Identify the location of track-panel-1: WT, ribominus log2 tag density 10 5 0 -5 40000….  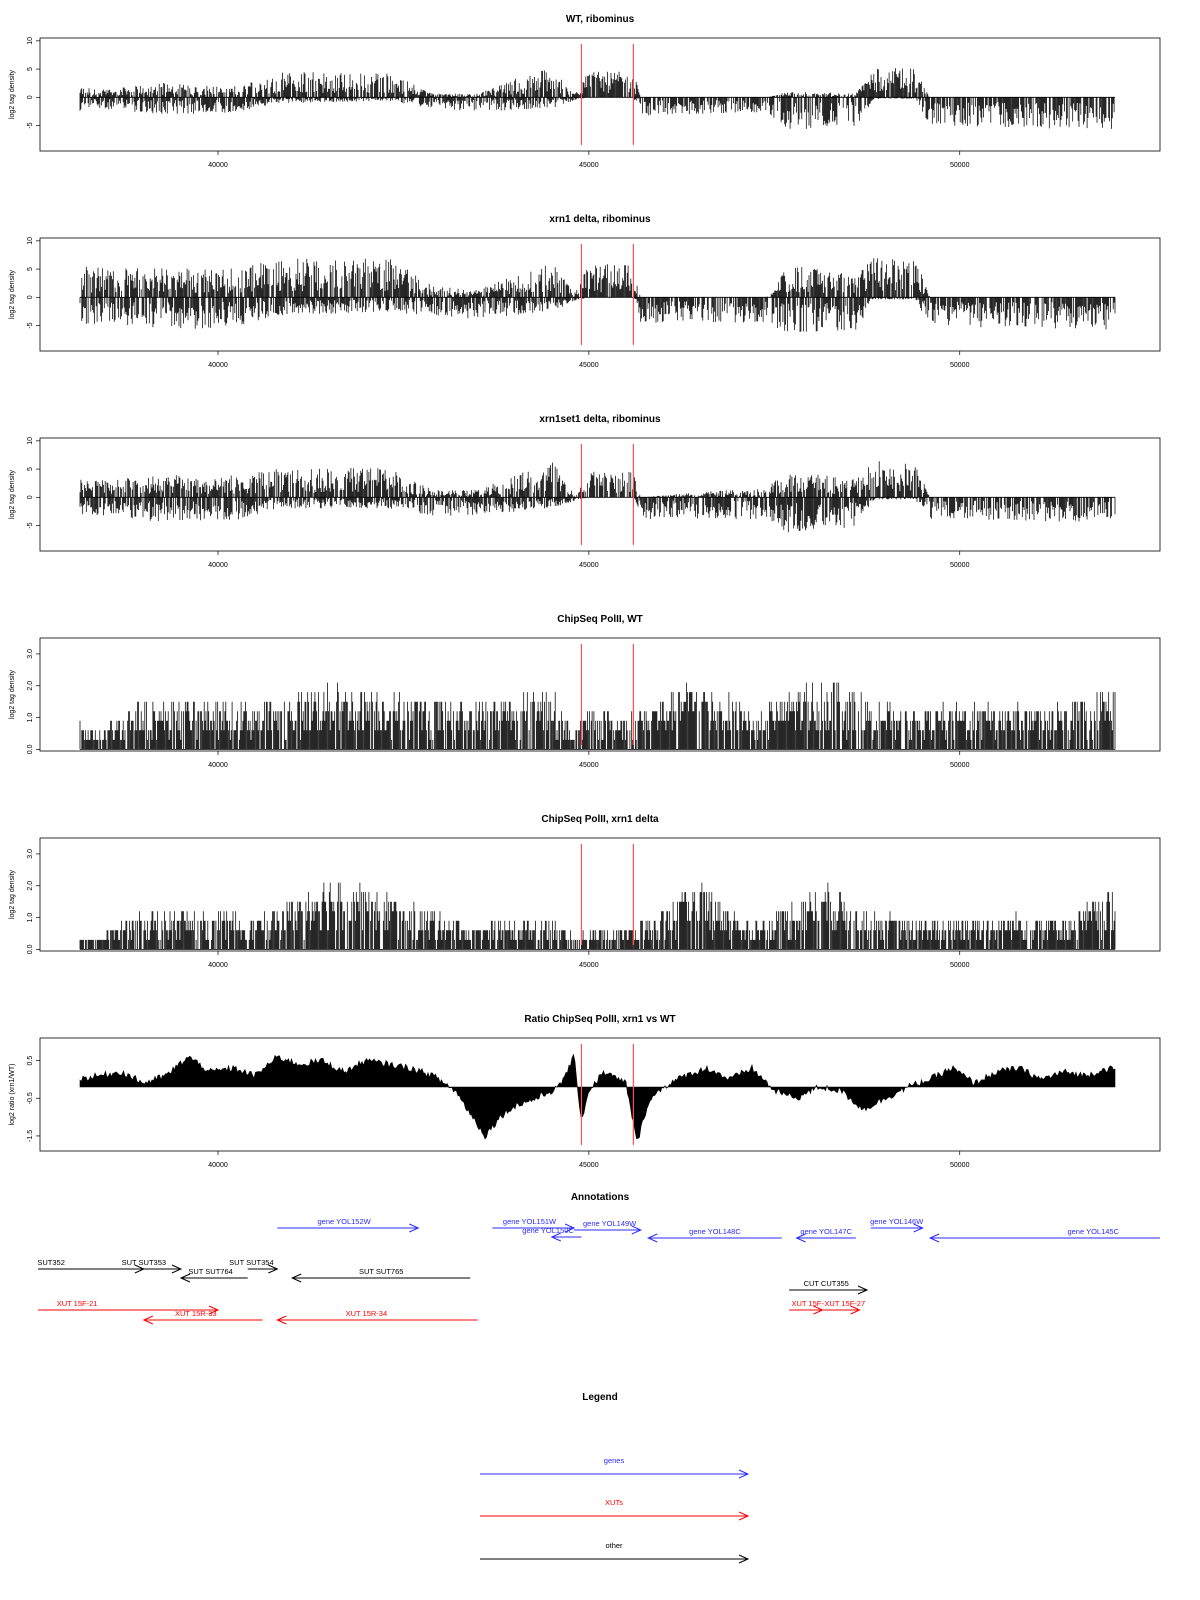
(585, 91).